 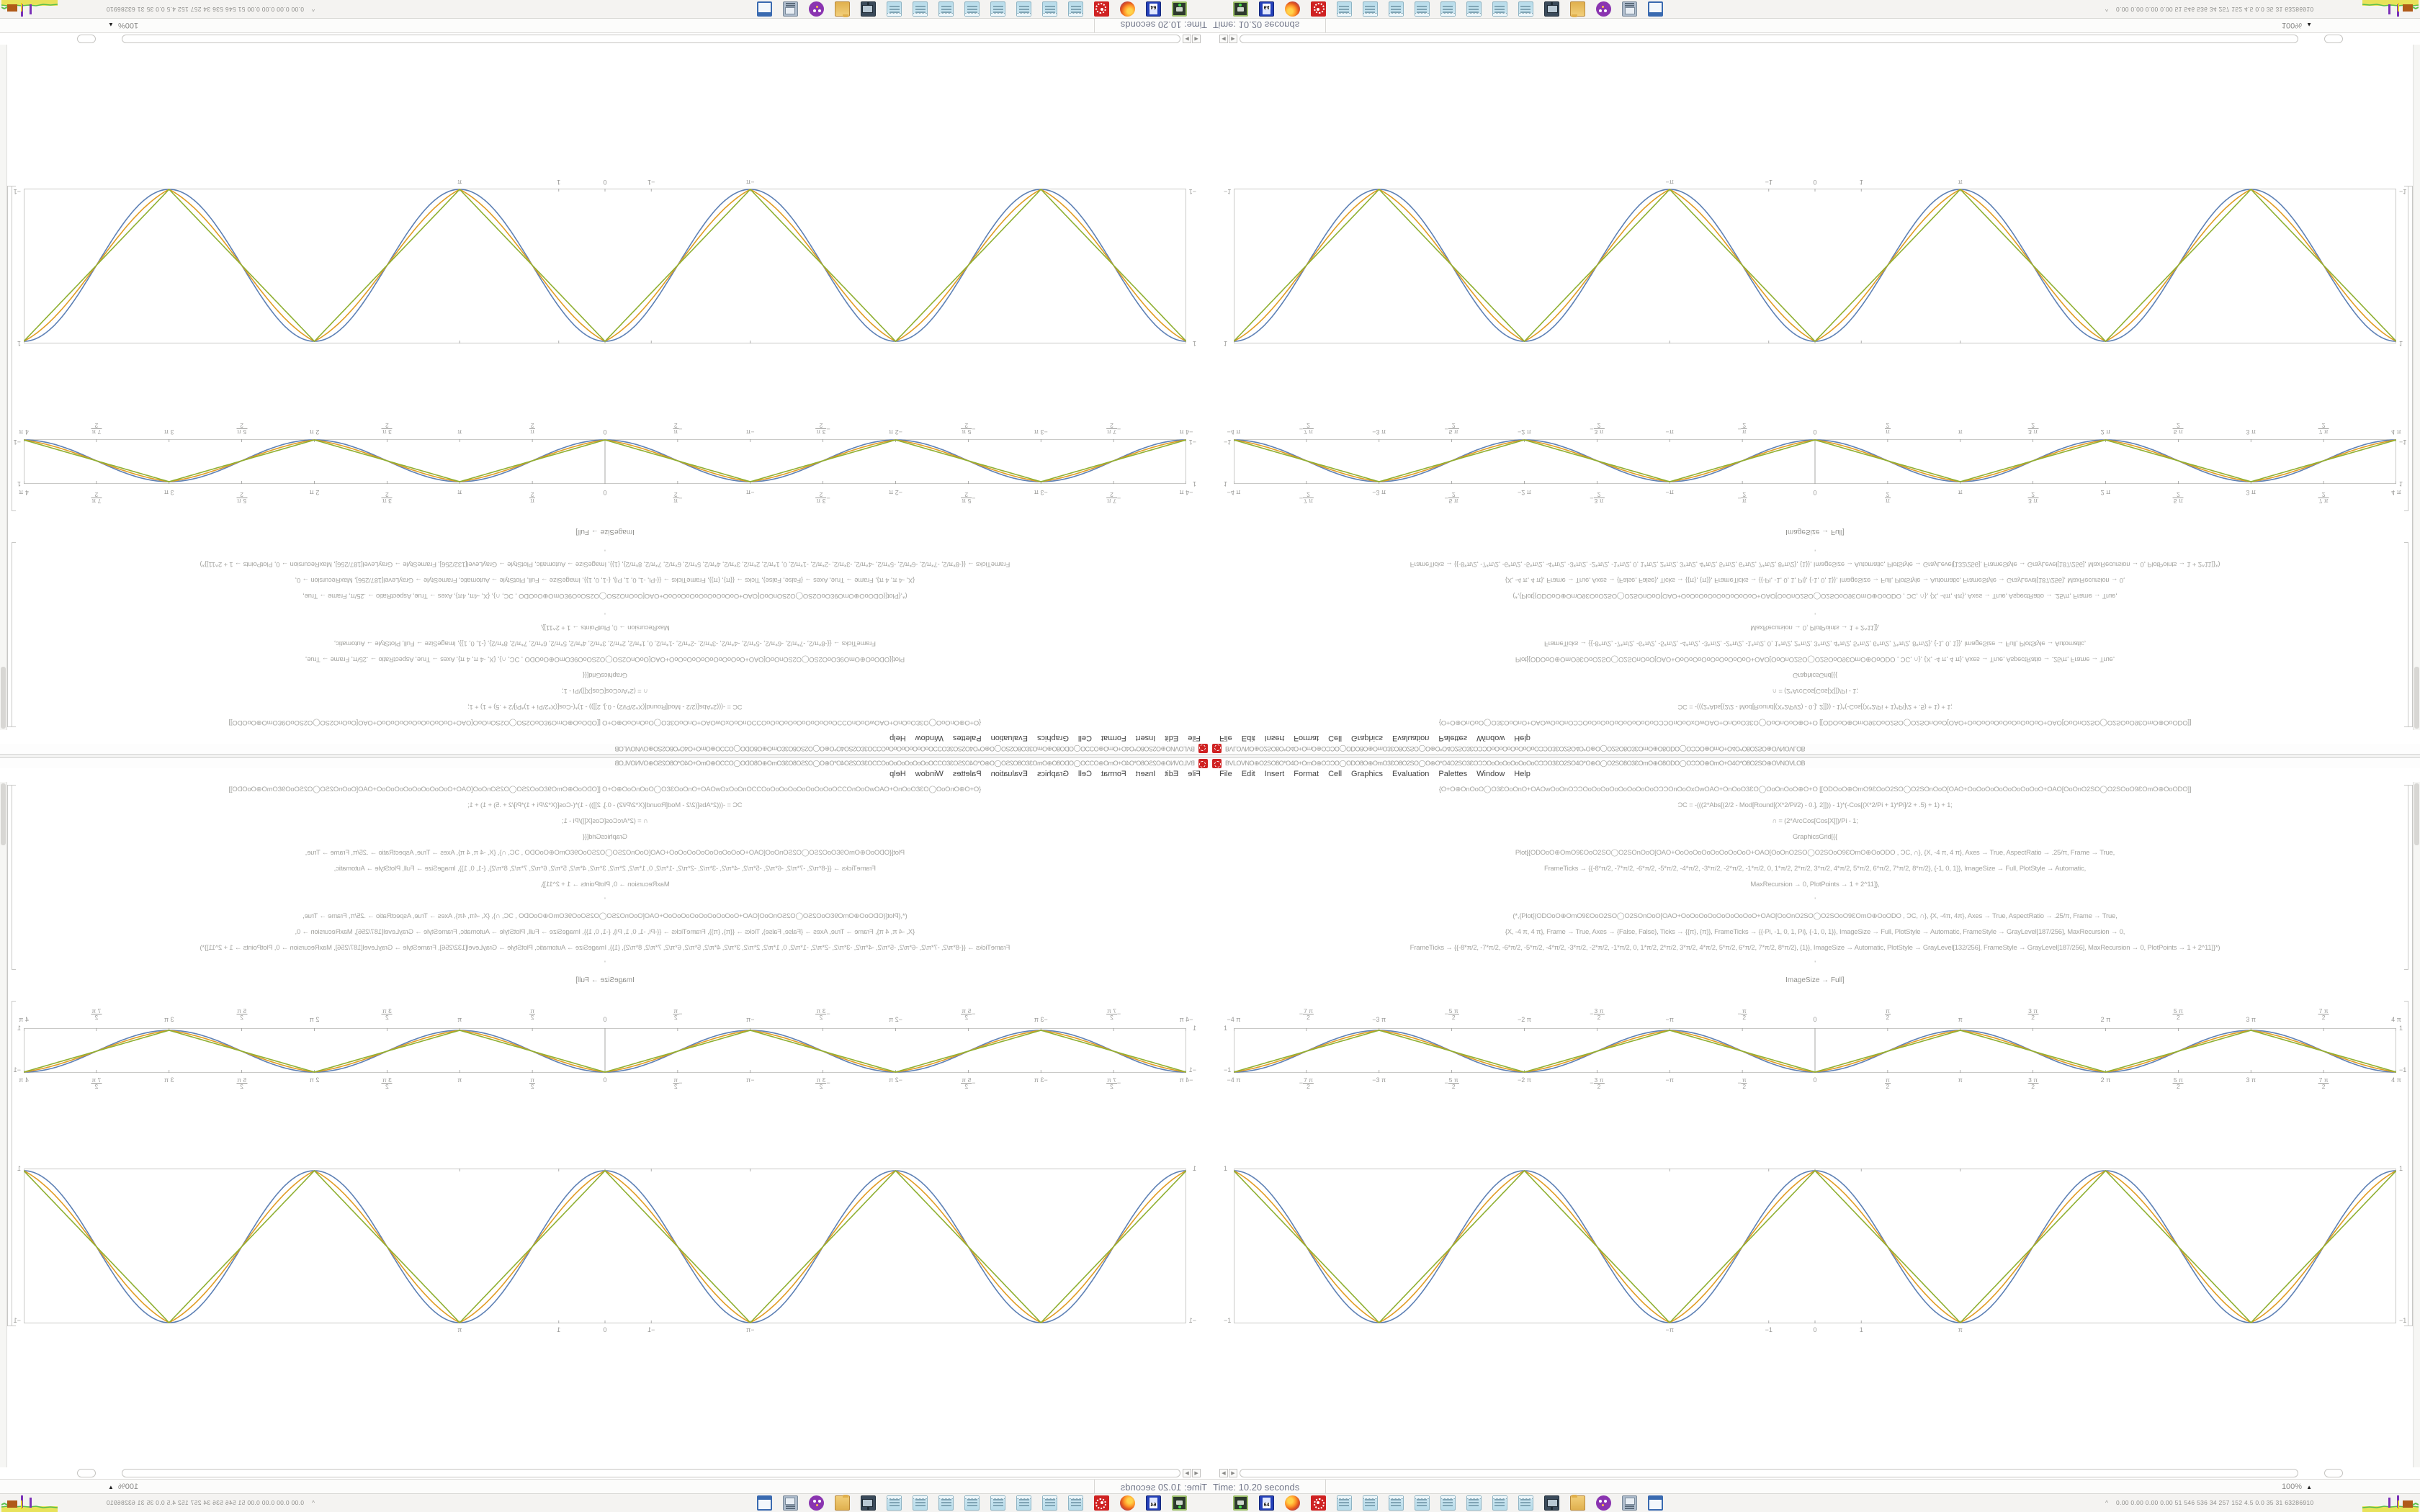 What do you see at coordinates (2410, 1055) in the screenshot?
I see `cell-bracket-outer` at bounding box center [2410, 1055].